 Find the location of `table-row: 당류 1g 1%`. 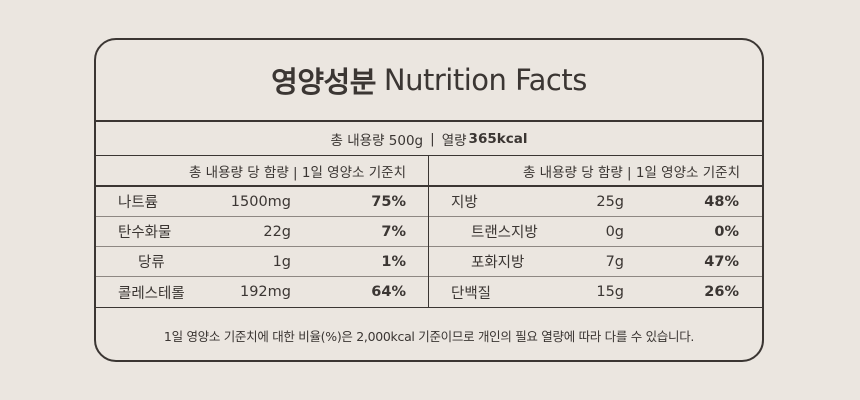

table-row: 당류 1g 1% is located at coordinates (262, 262).